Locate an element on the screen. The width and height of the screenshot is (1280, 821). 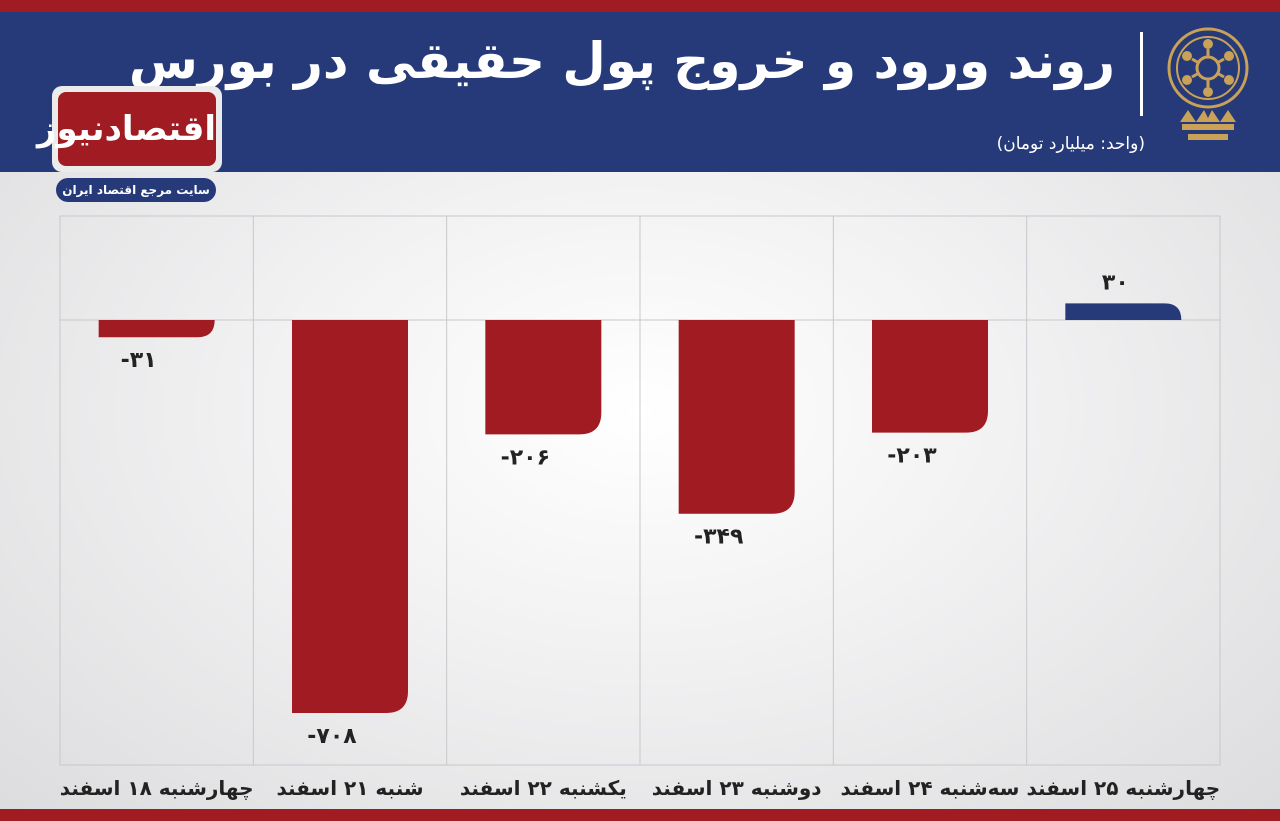
brand-tagline: سایت مرجع اقتصاد ایران is located at coordinates (136, 190).